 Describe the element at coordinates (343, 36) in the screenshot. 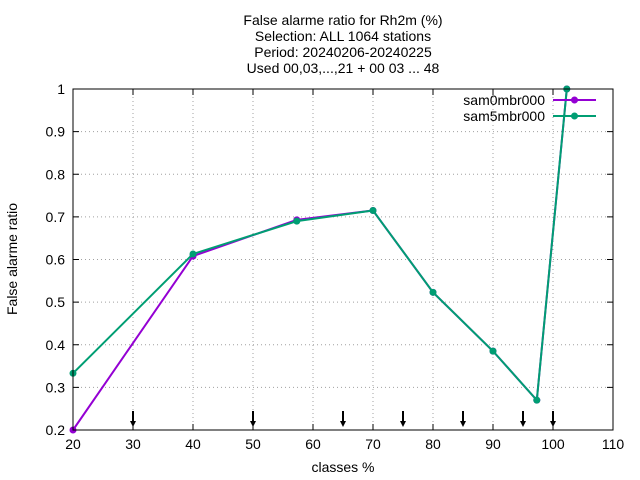

I see `title-line-2: Selection: ALL 1064 stations` at that location.